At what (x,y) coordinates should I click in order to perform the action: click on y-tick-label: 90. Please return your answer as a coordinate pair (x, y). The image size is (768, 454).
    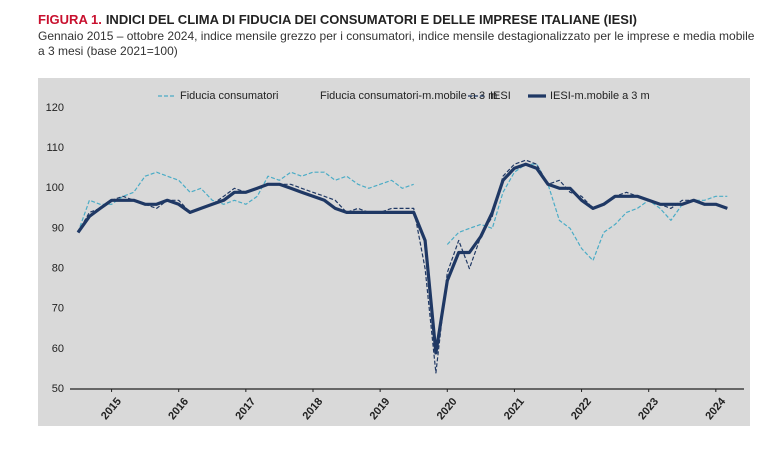
    Looking at the image, I should click on (58, 228).